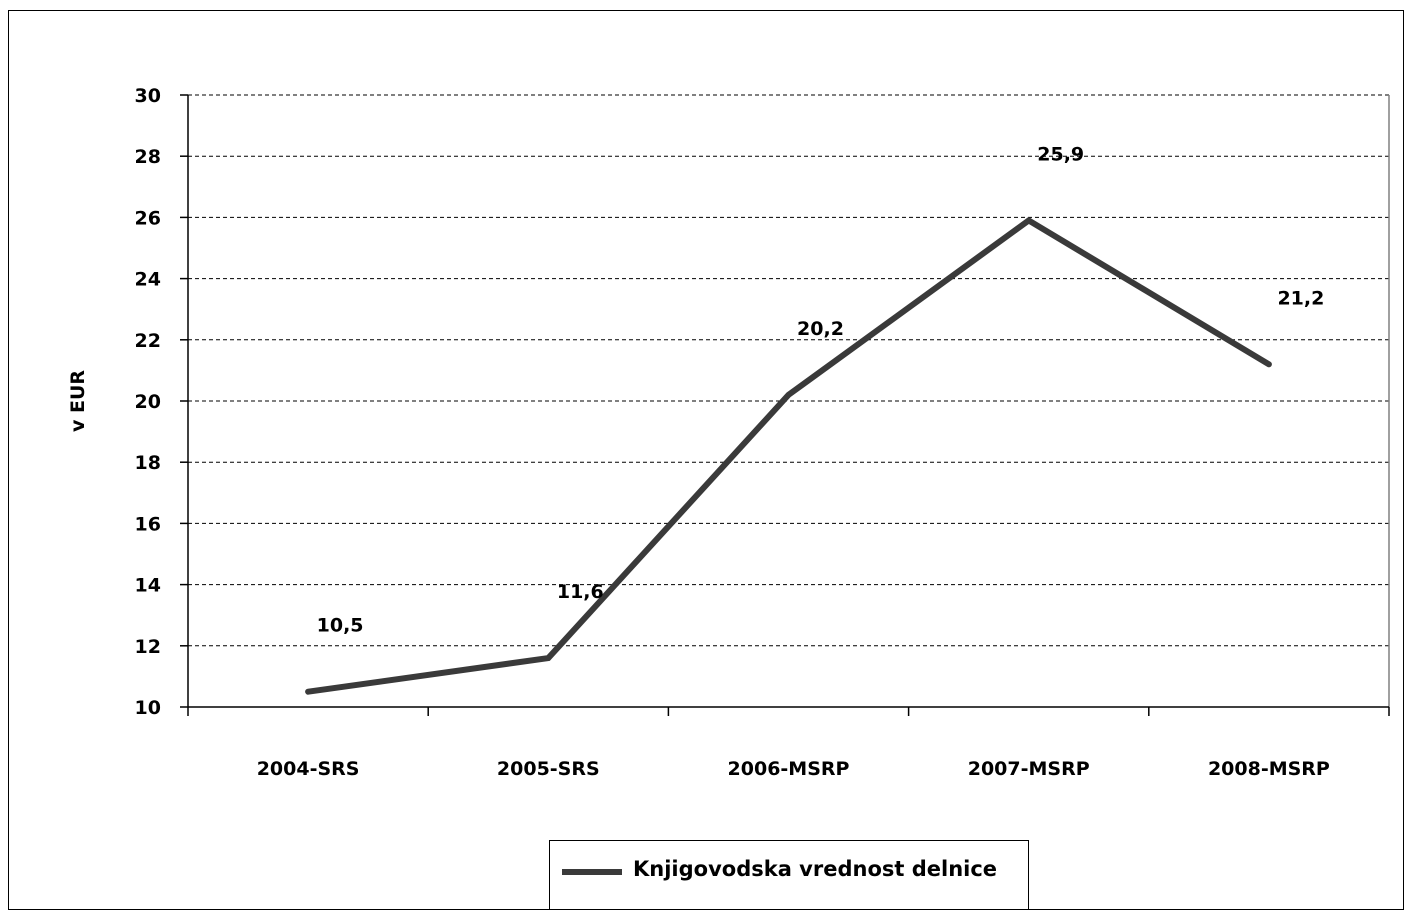 The height and width of the screenshot is (910, 1412). I want to click on y-tick-label: 22, so click(148, 341).